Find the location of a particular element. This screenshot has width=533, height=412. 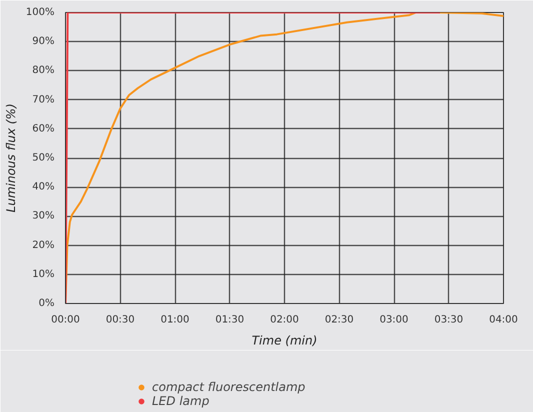

x-tick-label: 03:30 is located at coordinates (449, 320).